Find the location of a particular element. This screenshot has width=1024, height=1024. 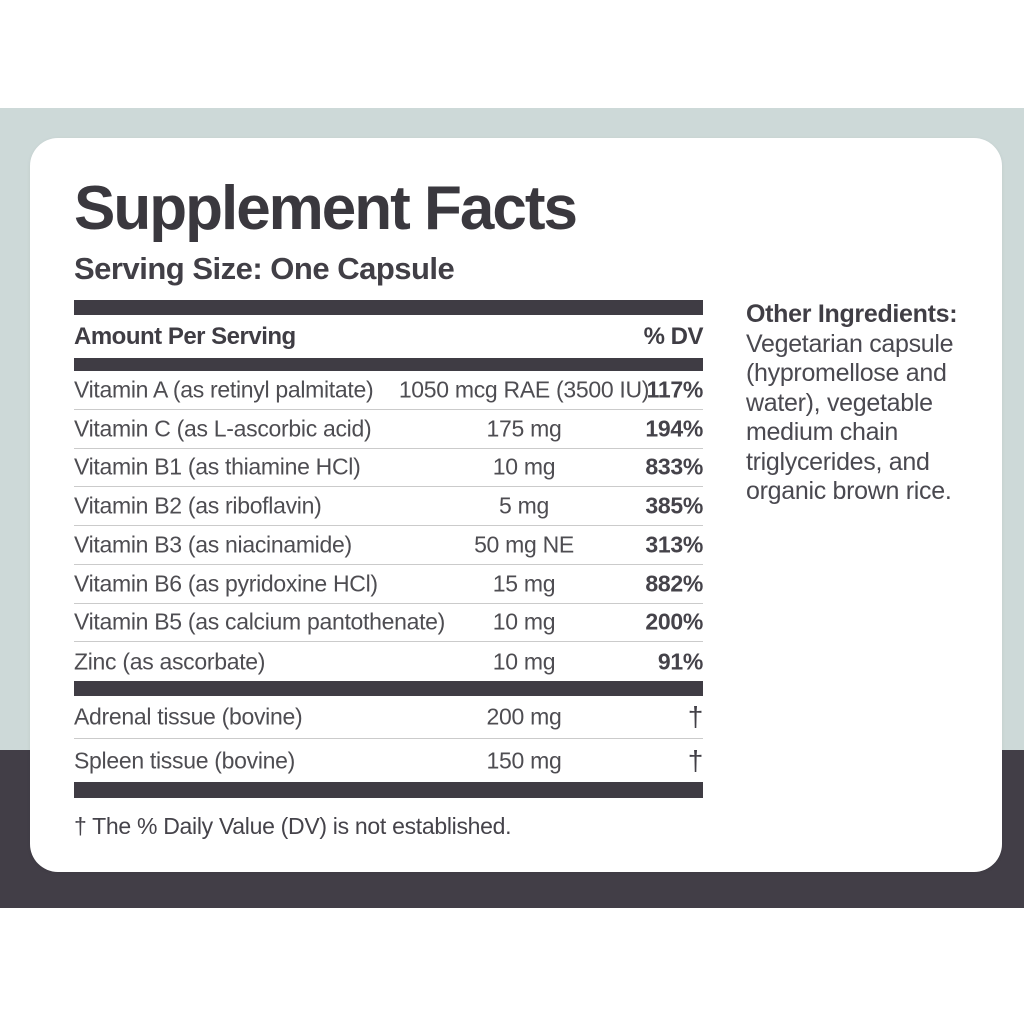

nutrient-amount: 150 mg is located at coordinates (524, 760).